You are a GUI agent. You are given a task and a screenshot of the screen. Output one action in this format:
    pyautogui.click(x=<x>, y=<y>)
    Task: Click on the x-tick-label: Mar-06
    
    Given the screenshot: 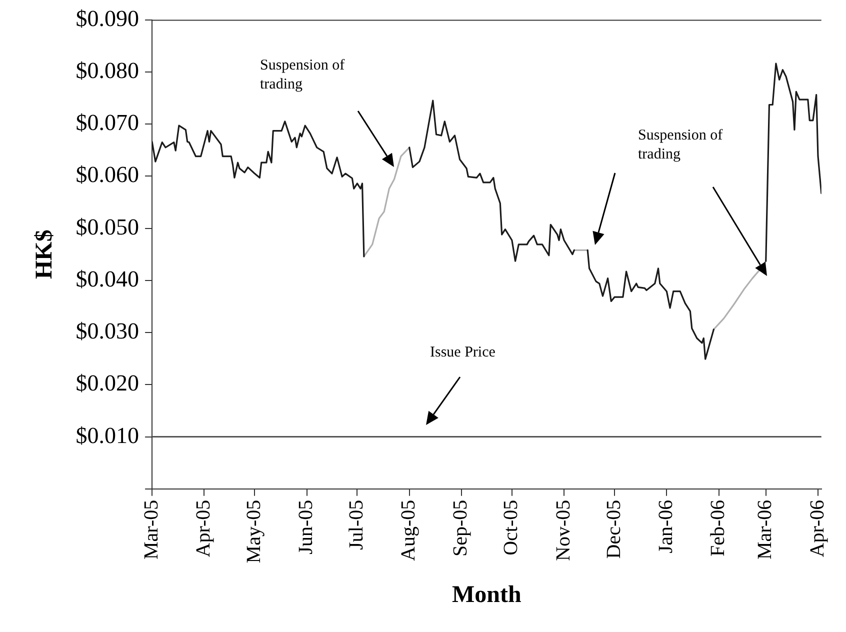 What is the action you would take?
    pyautogui.click(x=765, y=530)
    